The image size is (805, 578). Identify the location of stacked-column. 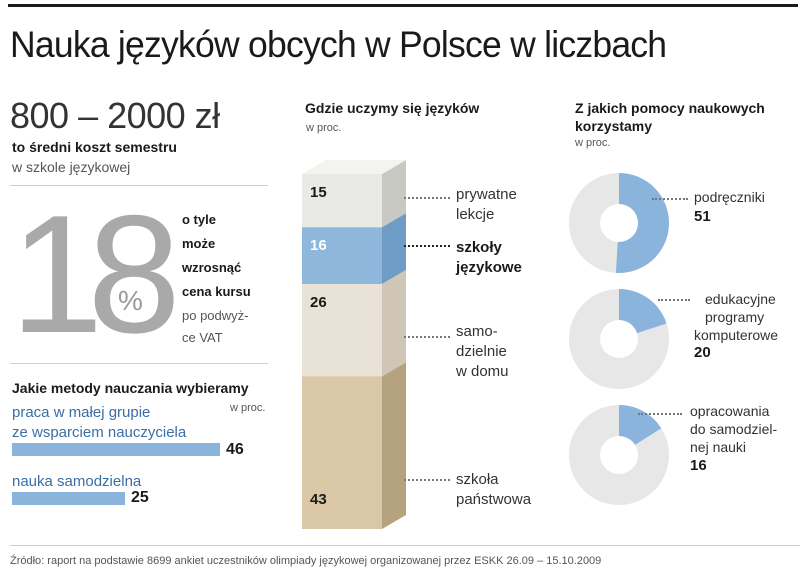
(354, 344).